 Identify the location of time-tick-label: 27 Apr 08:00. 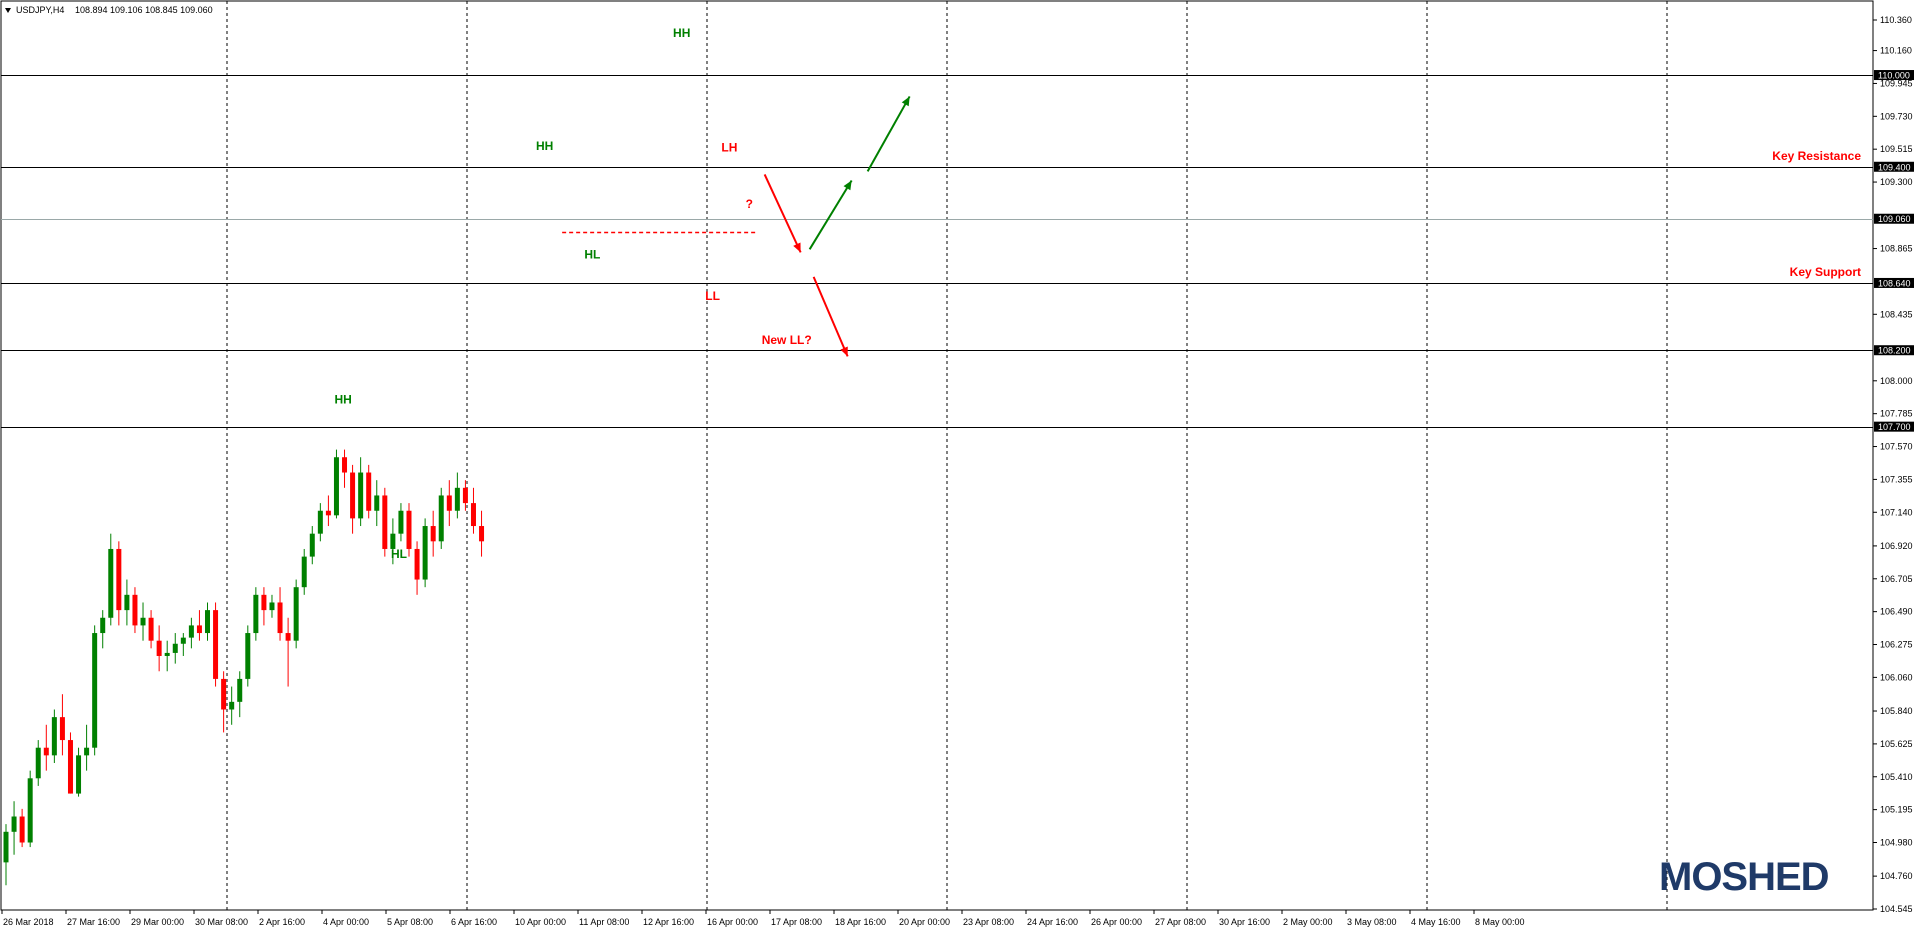
(1180, 922).